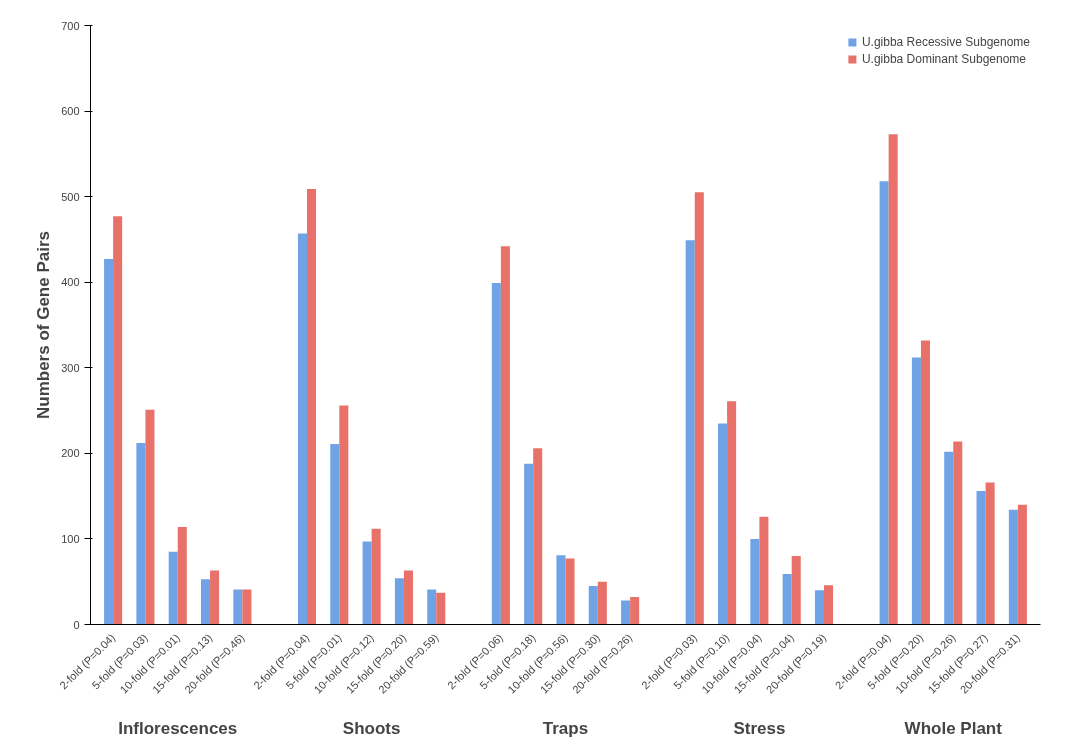 This screenshot has width=1077, height=746. Describe the element at coordinates (565, 728) in the screenshot. I see `text: Traps` at that location.